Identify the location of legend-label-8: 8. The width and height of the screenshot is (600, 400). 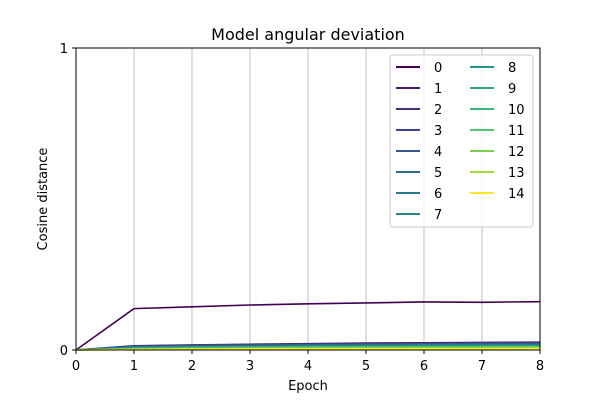
(512, 68).